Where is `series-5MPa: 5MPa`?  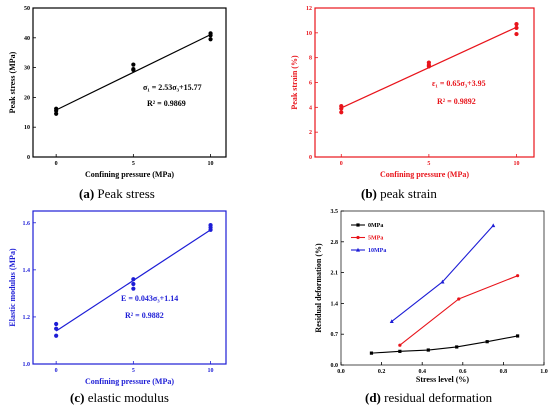 series-5MPa: 5MPa is located at coordinates (435, 291).